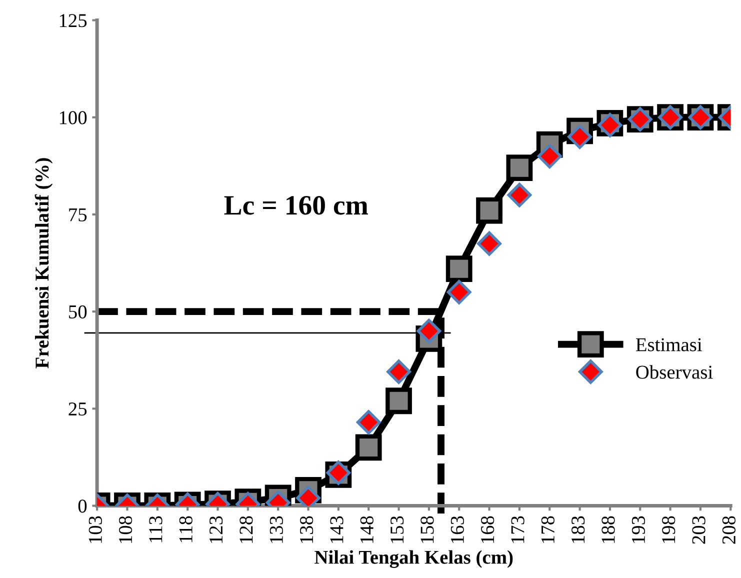 This screenshot has height=578, width=741. Describe the element at coordinates (78, 215) in the screenshot. I see `y-tick-label: 75` at that location.